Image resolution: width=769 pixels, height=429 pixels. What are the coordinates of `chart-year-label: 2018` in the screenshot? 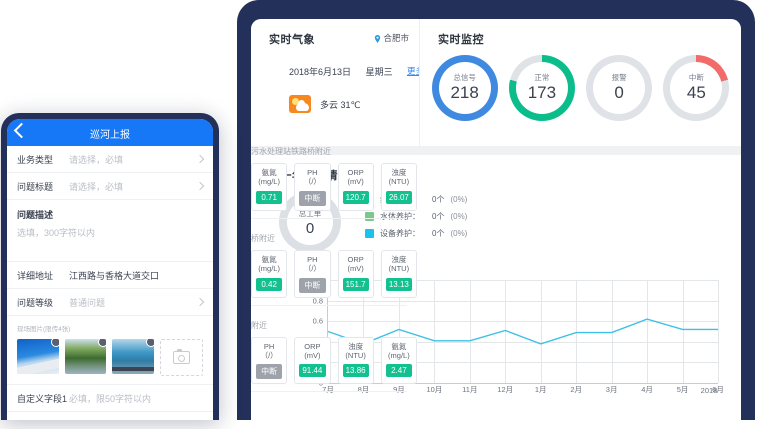 It's located at (709, 390).